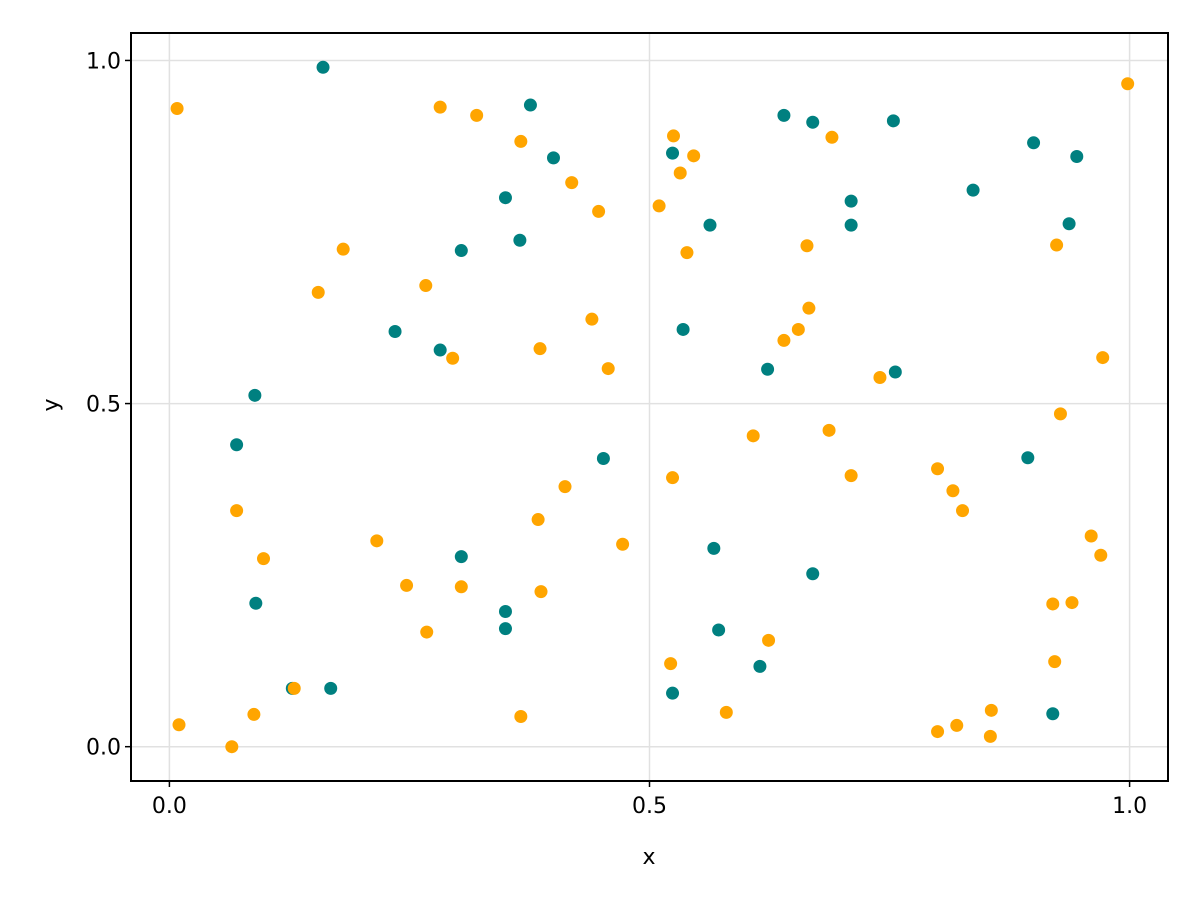 This screenshot has height=900, width=1200. I want to click on y-tick-label: 0.0, so click(103, 748).